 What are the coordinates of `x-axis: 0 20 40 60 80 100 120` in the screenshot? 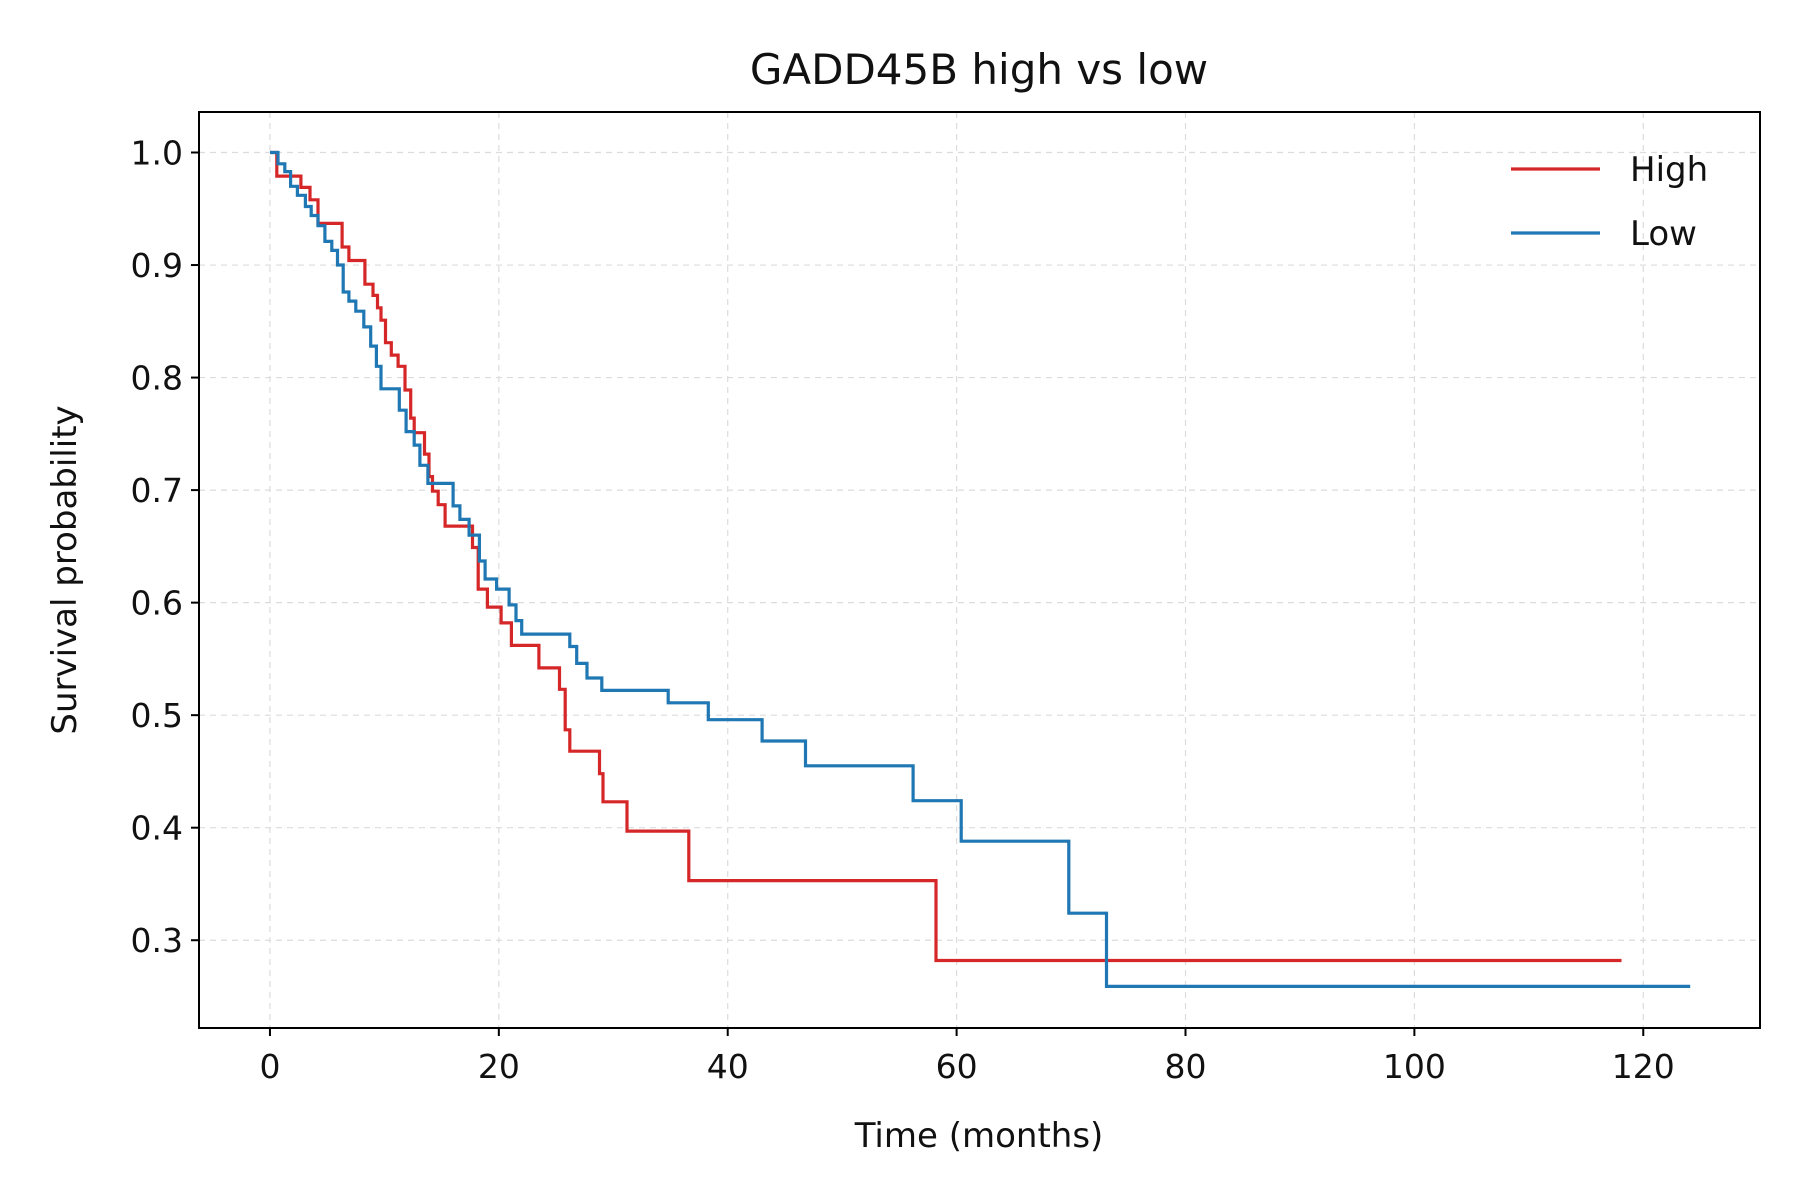 It's located at (967, 1057).